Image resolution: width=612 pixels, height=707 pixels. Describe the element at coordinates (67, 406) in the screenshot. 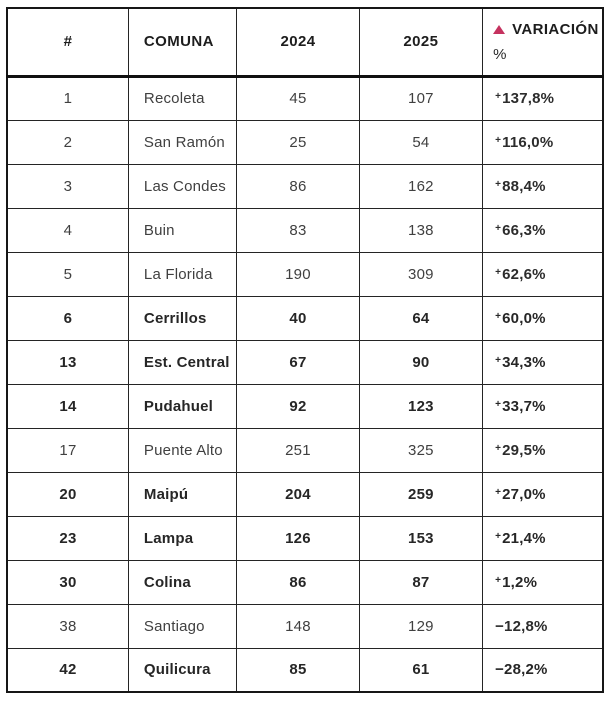

I see `rank-cell: 14` at that location.